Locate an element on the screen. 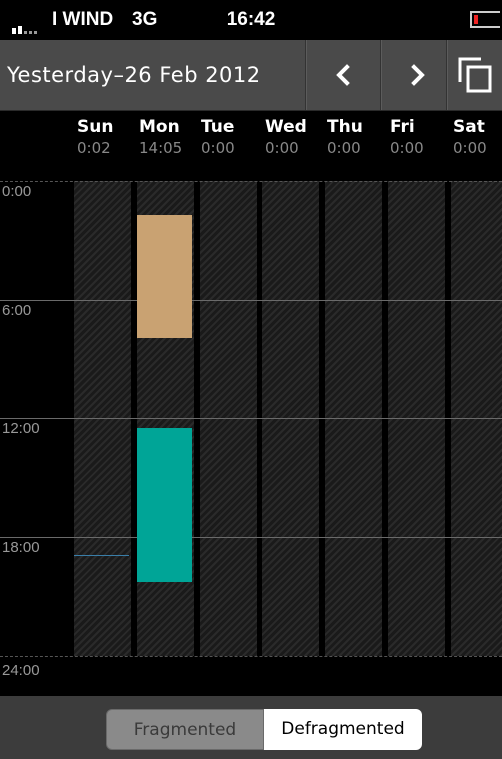 This screenshot has width=502, height=759. day-column-header-mon: Mon 14:05 is located at coordinates (171, 137).